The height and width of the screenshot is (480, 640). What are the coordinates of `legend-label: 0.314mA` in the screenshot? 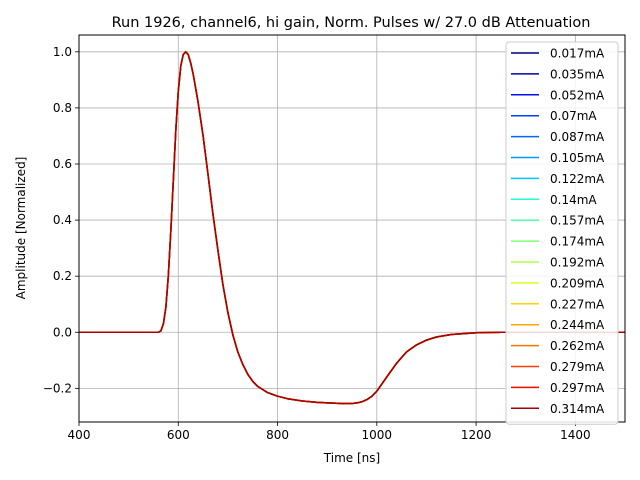 It's located at (577, 409).